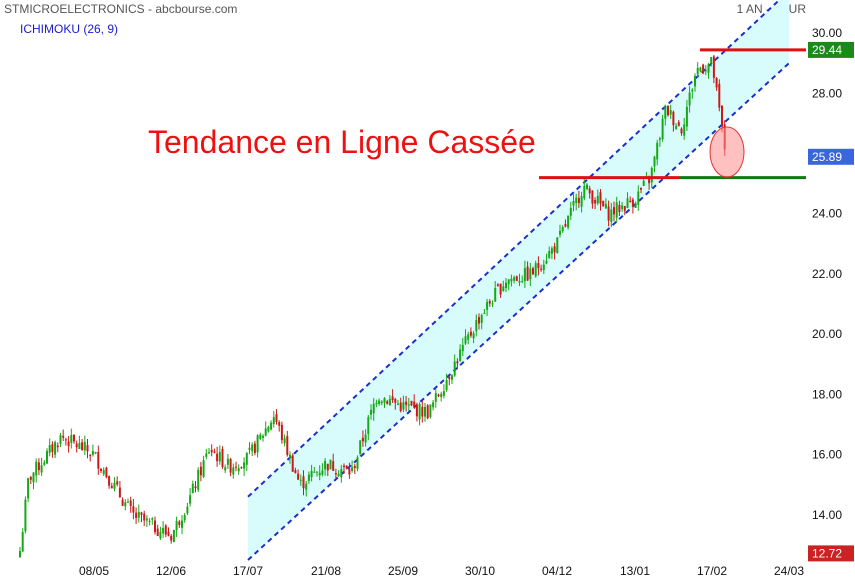 The height and width of the screenshot is (580, 855). Describe the element at coordinates (403, 571) in the screenshot. I see `x-tick-label: 25/09` at that location.